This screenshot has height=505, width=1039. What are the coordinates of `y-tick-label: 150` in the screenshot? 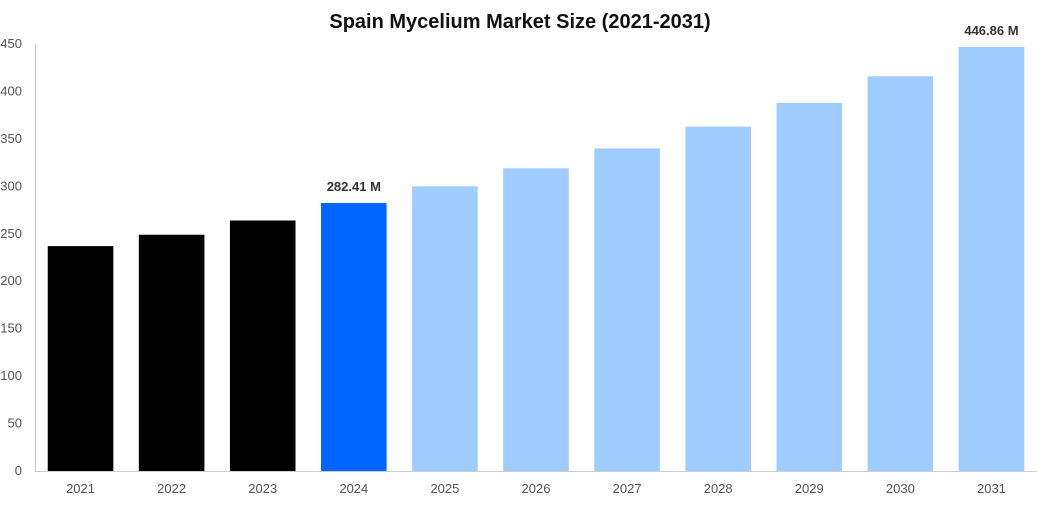 It's located at (11, 328).